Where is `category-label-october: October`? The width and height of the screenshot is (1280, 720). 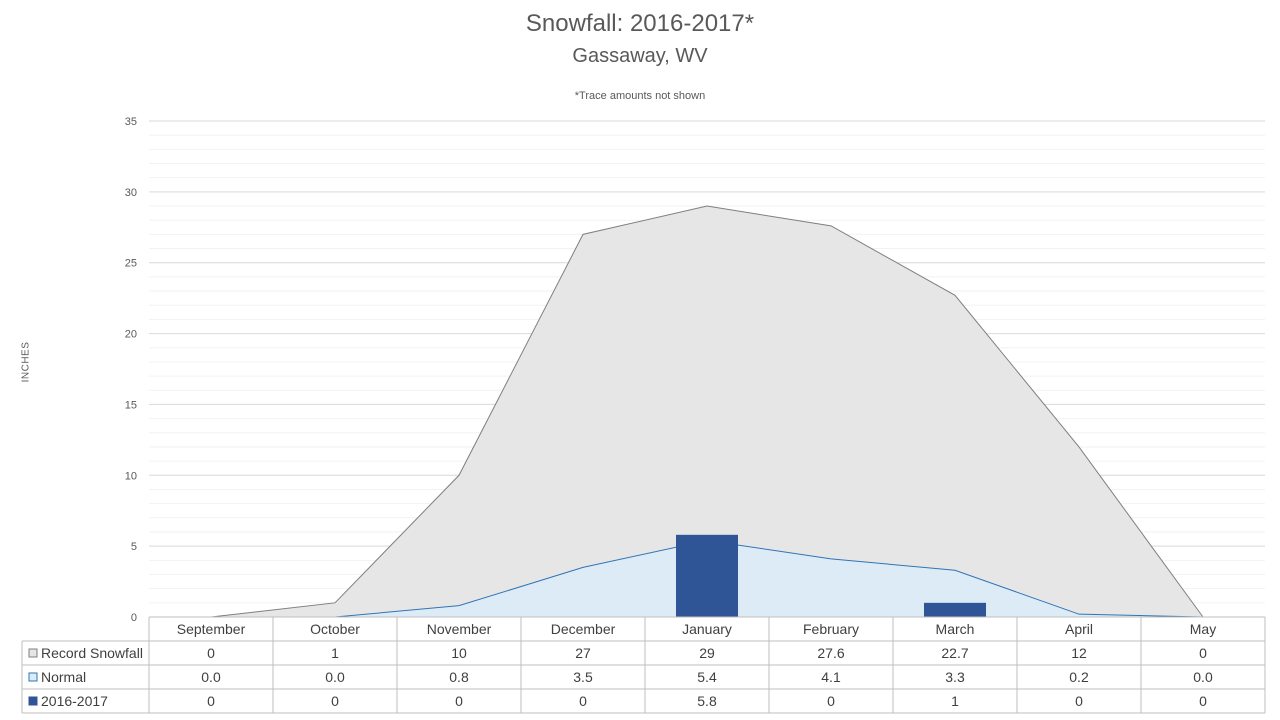 category-label-october: October is located at coordinates (335, 629).